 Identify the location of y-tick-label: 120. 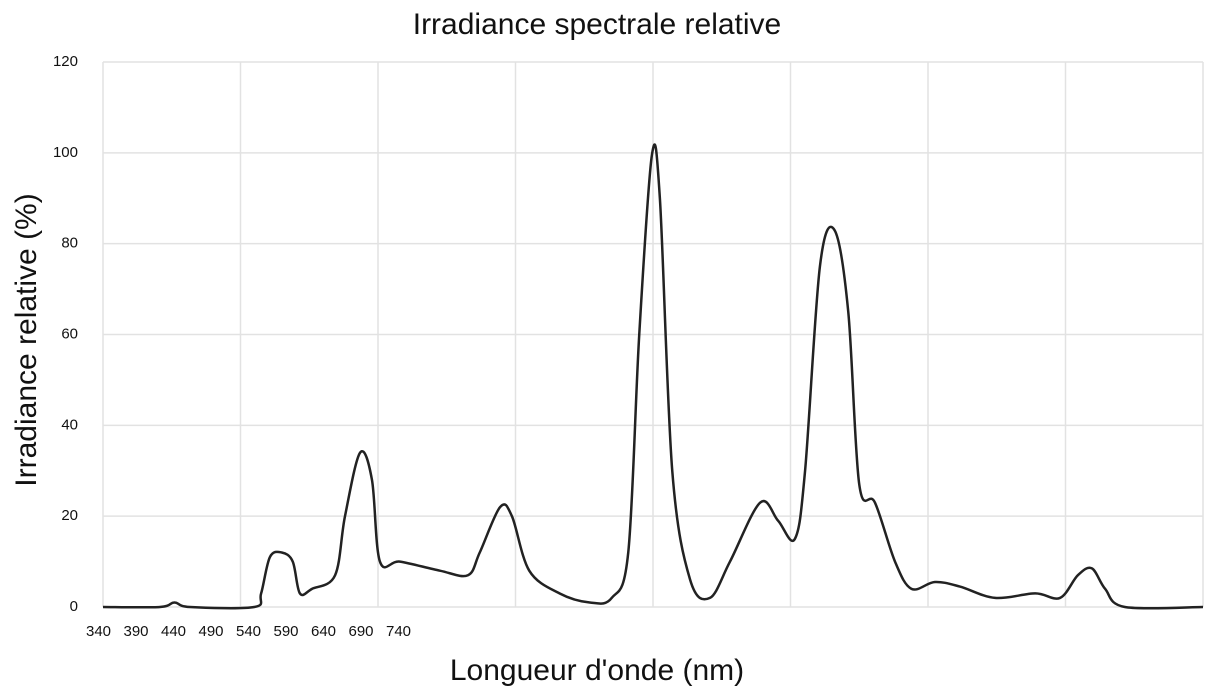
(65, 61).